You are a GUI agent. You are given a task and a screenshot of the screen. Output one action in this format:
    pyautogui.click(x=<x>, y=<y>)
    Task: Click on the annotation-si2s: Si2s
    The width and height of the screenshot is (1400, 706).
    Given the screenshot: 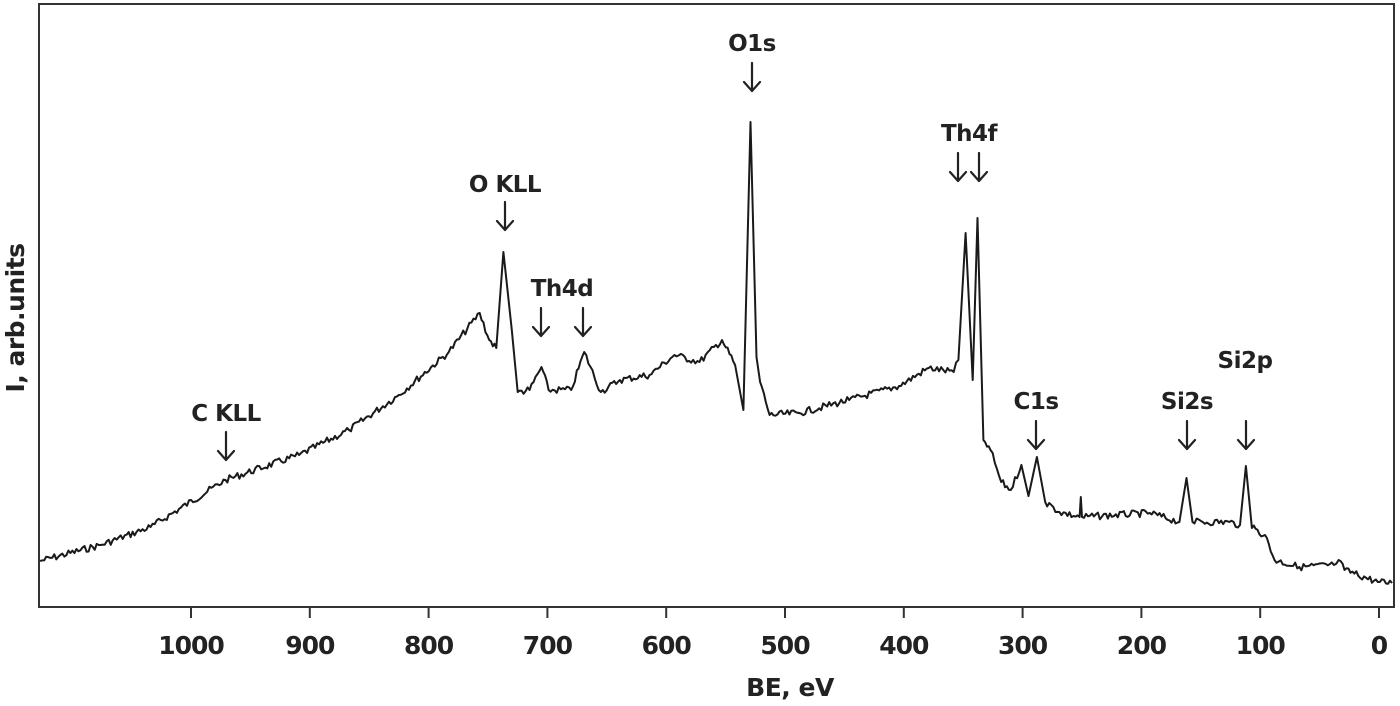 What is the action you would take?
    pyautogui.click(x=1187, y=420)
    